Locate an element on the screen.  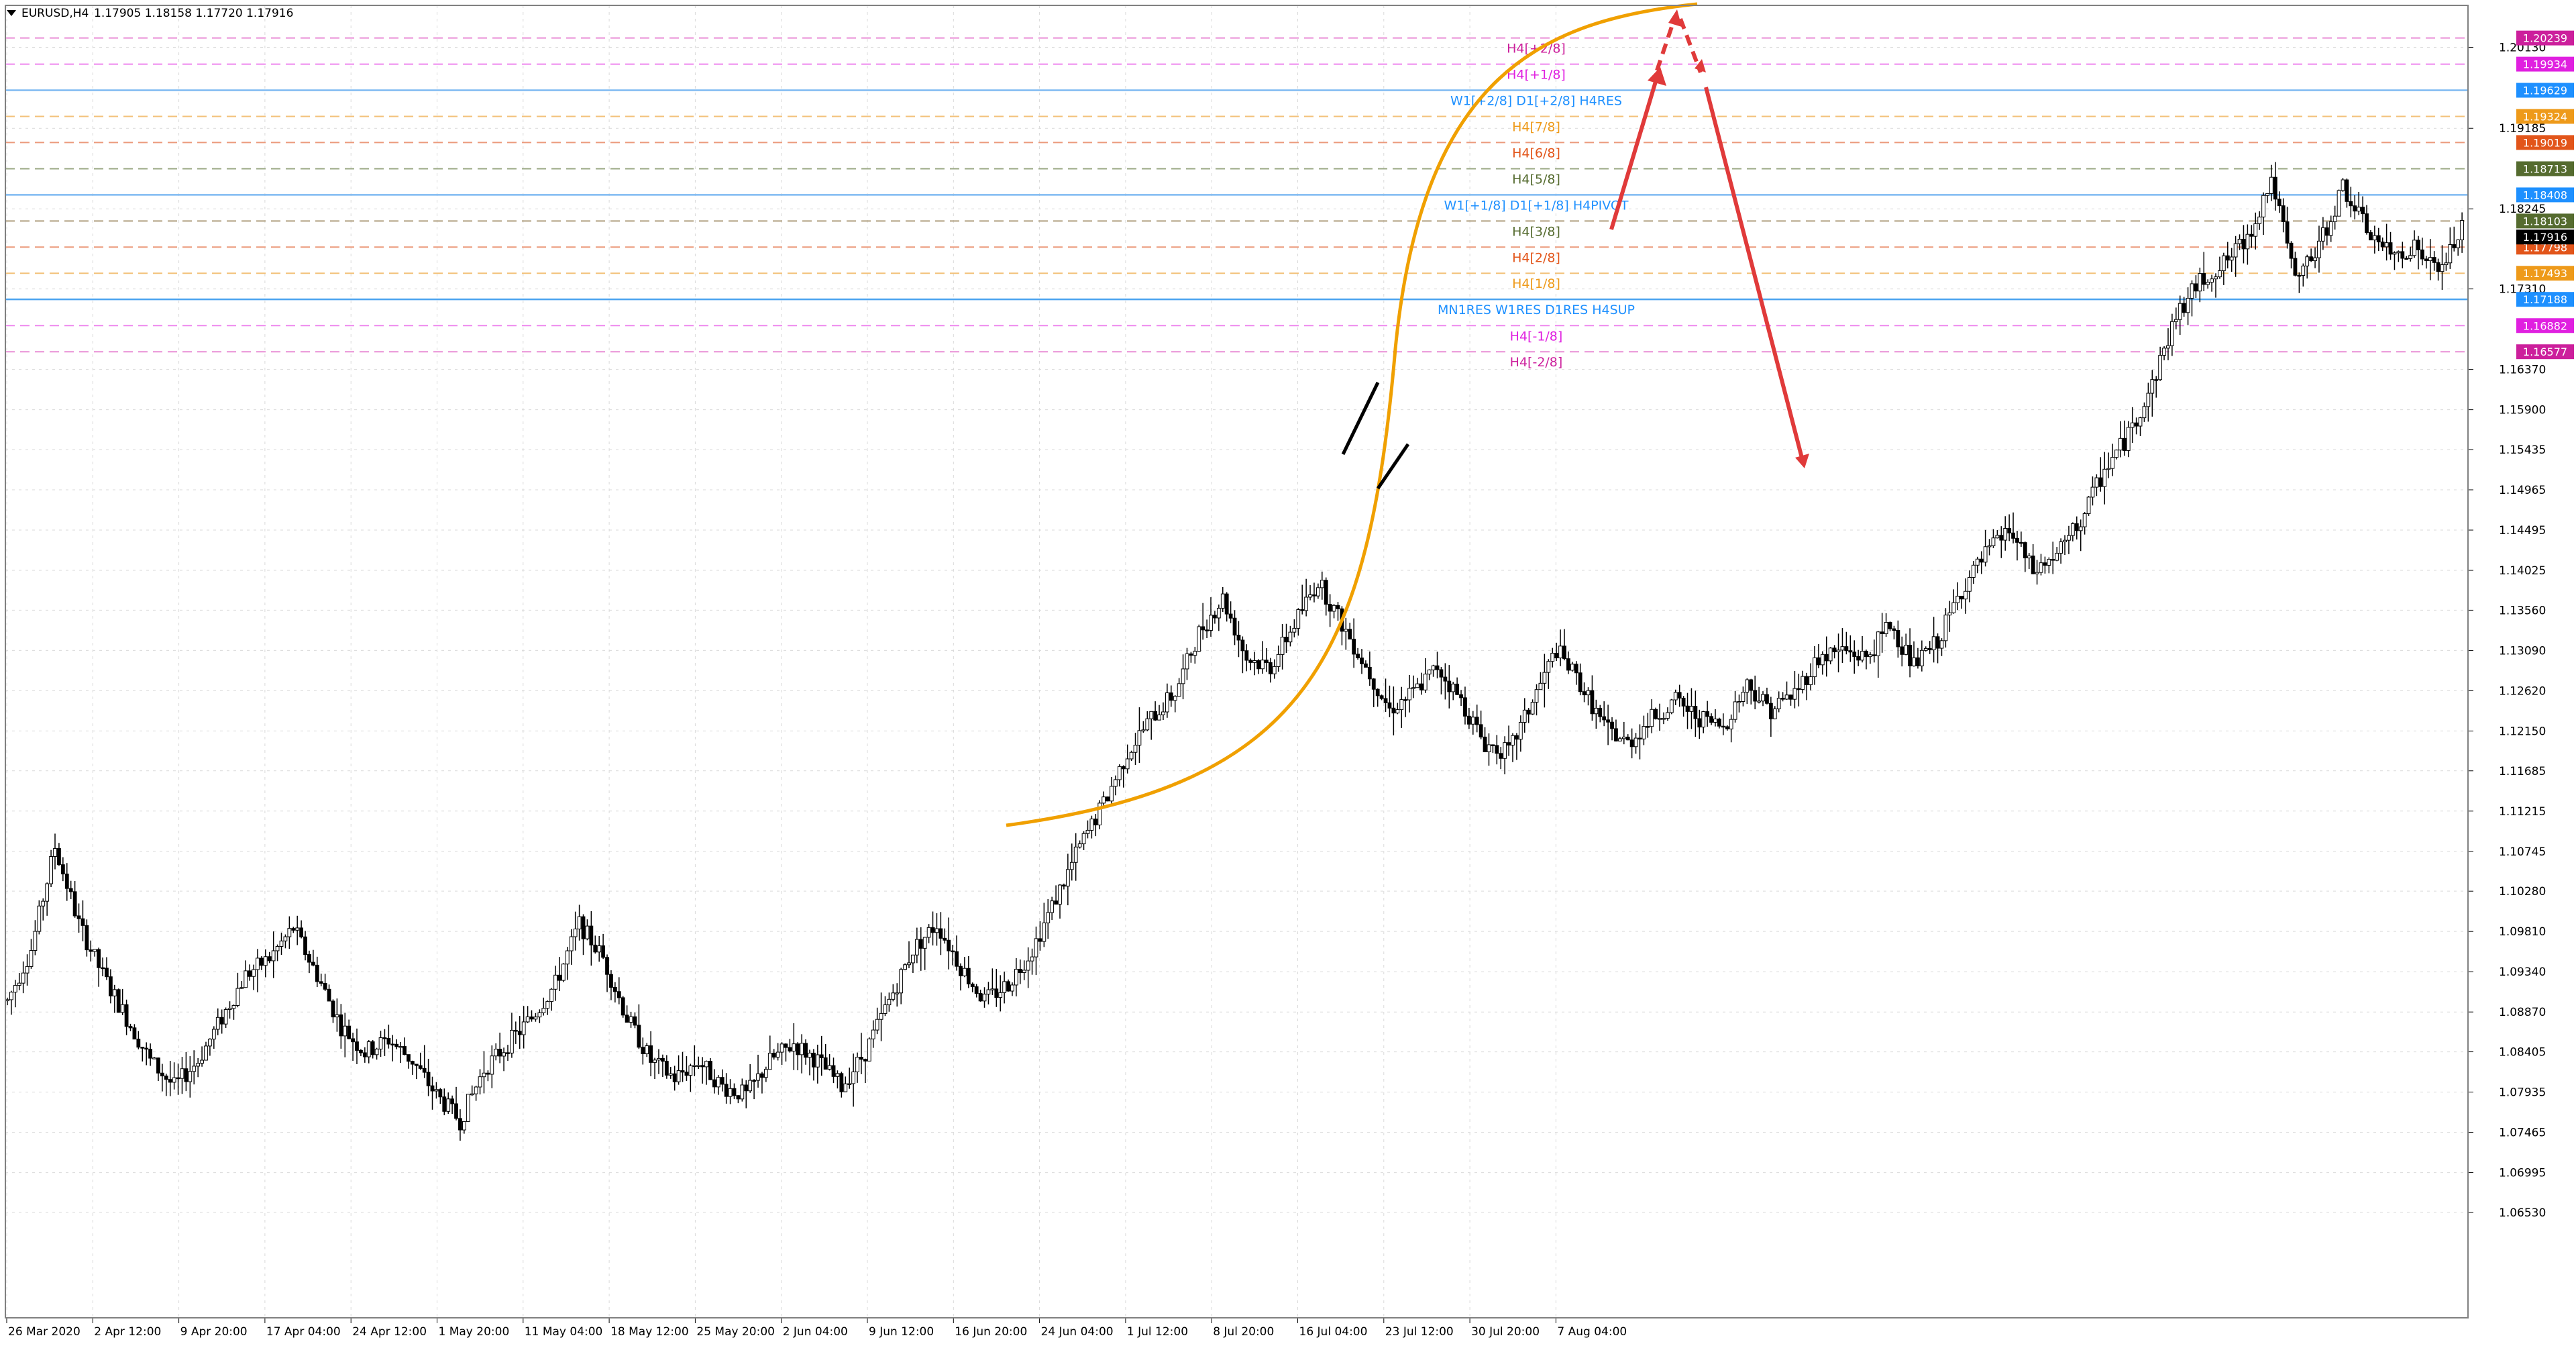
price-tag: 1.19019 is located at coordinates (2545, 143).